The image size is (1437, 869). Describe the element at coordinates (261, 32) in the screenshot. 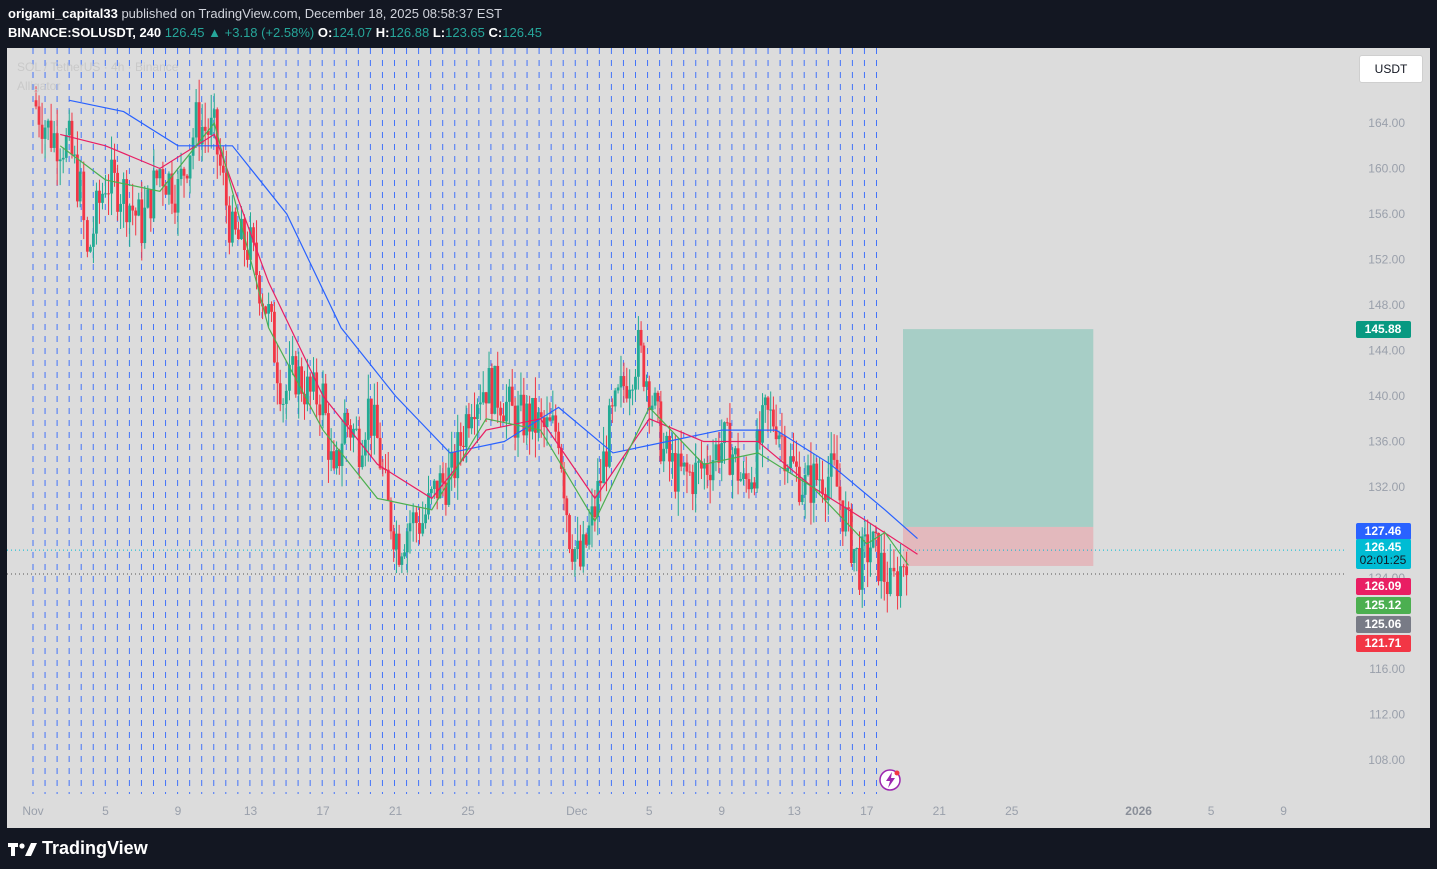

I see `price-change: ▲ +3.18 (+2.58%)` at that location.